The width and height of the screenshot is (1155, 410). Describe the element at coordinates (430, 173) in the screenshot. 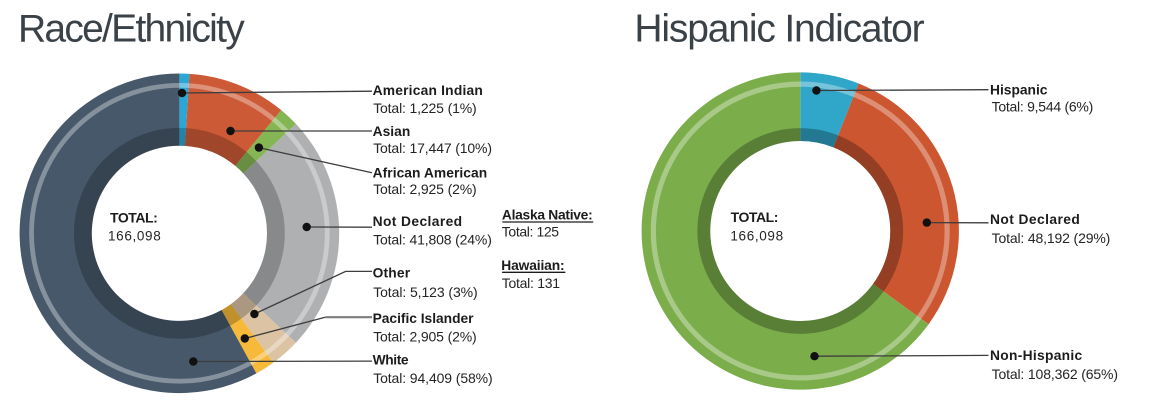

I see `svg-text: African American` at that location.